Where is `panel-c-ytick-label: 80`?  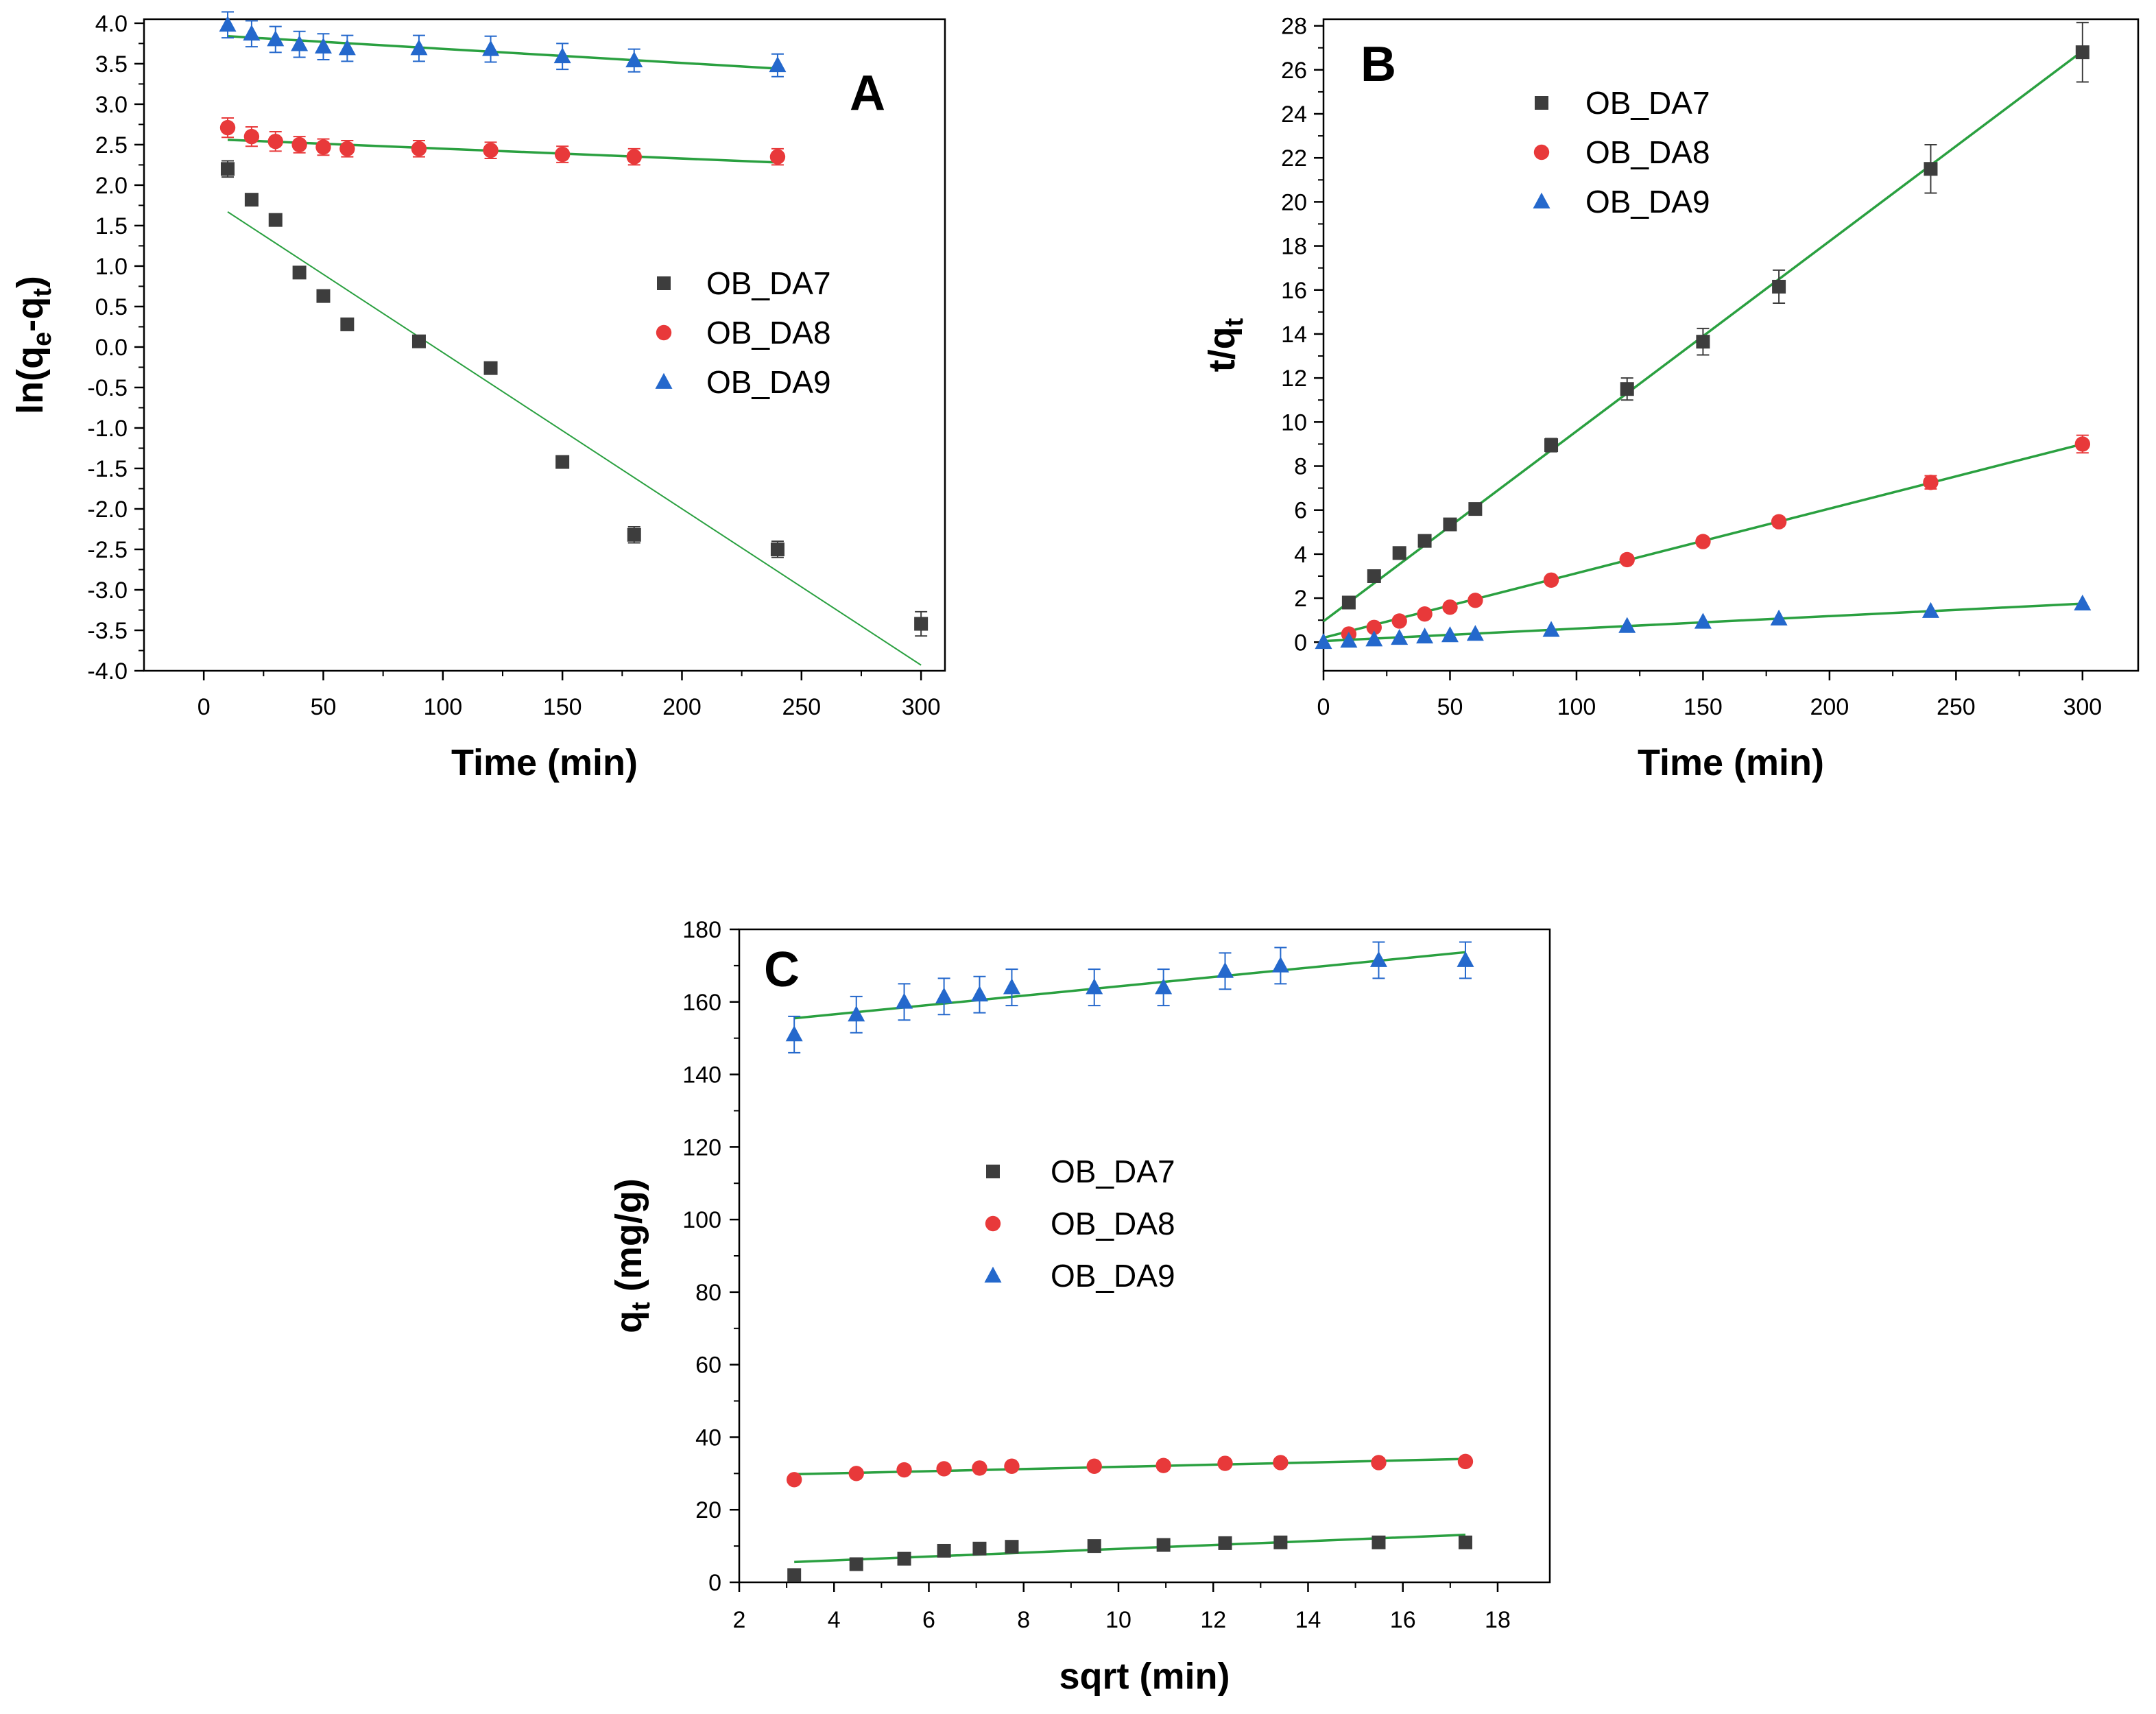 panel-c-ytick-label: 80 is located at coordinates (708, 1293).